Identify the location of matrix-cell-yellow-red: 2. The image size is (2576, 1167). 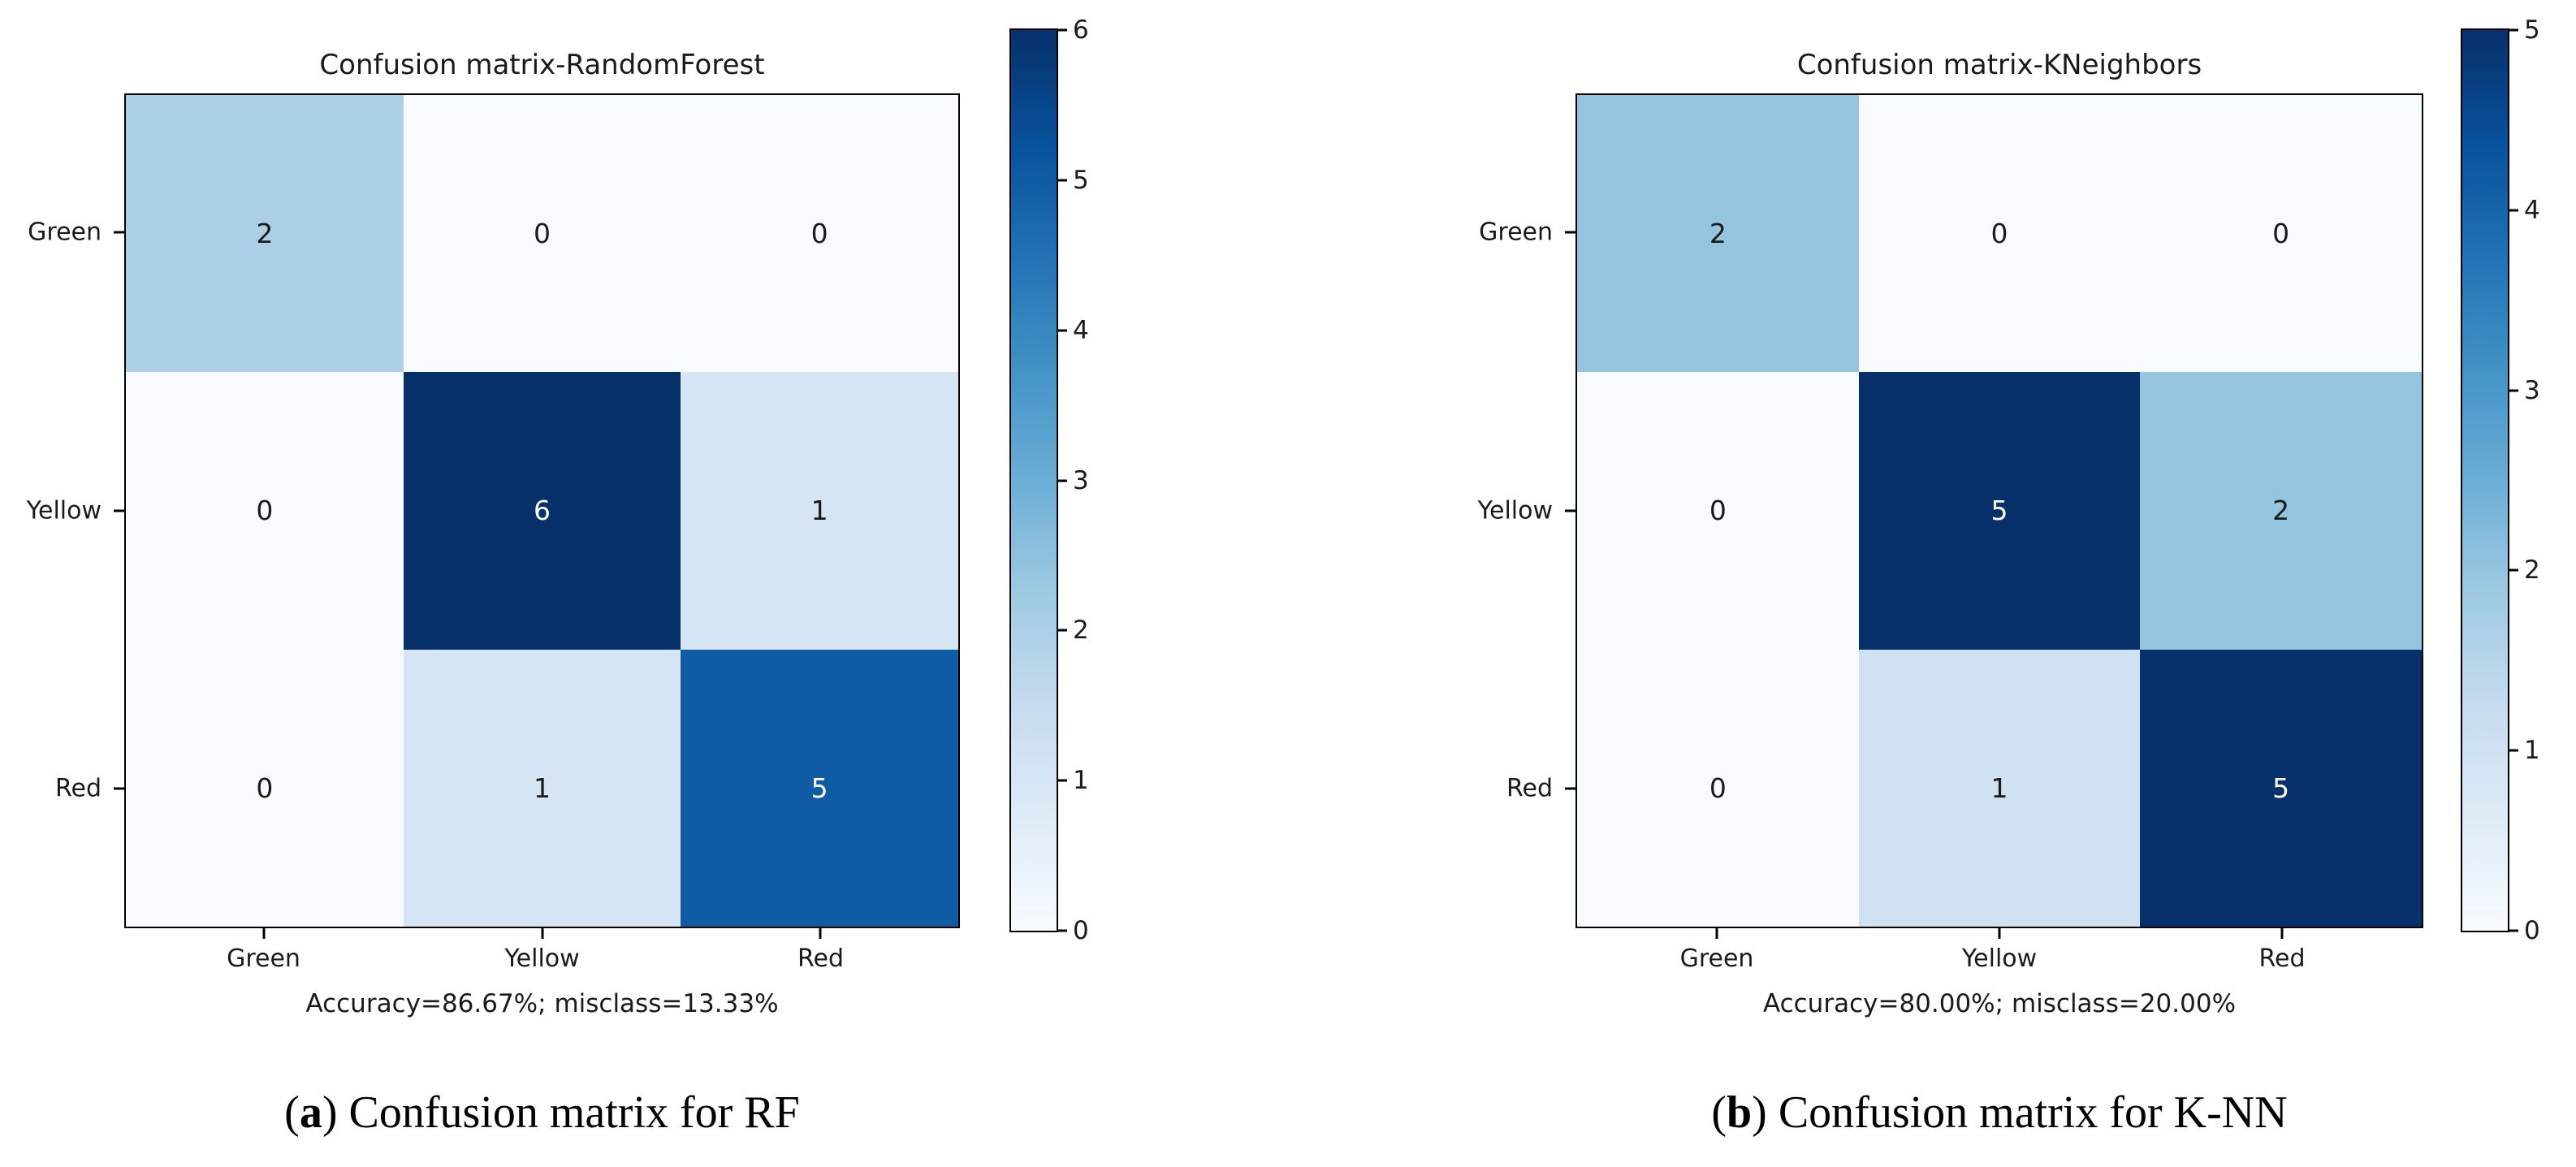
(2281, 511).